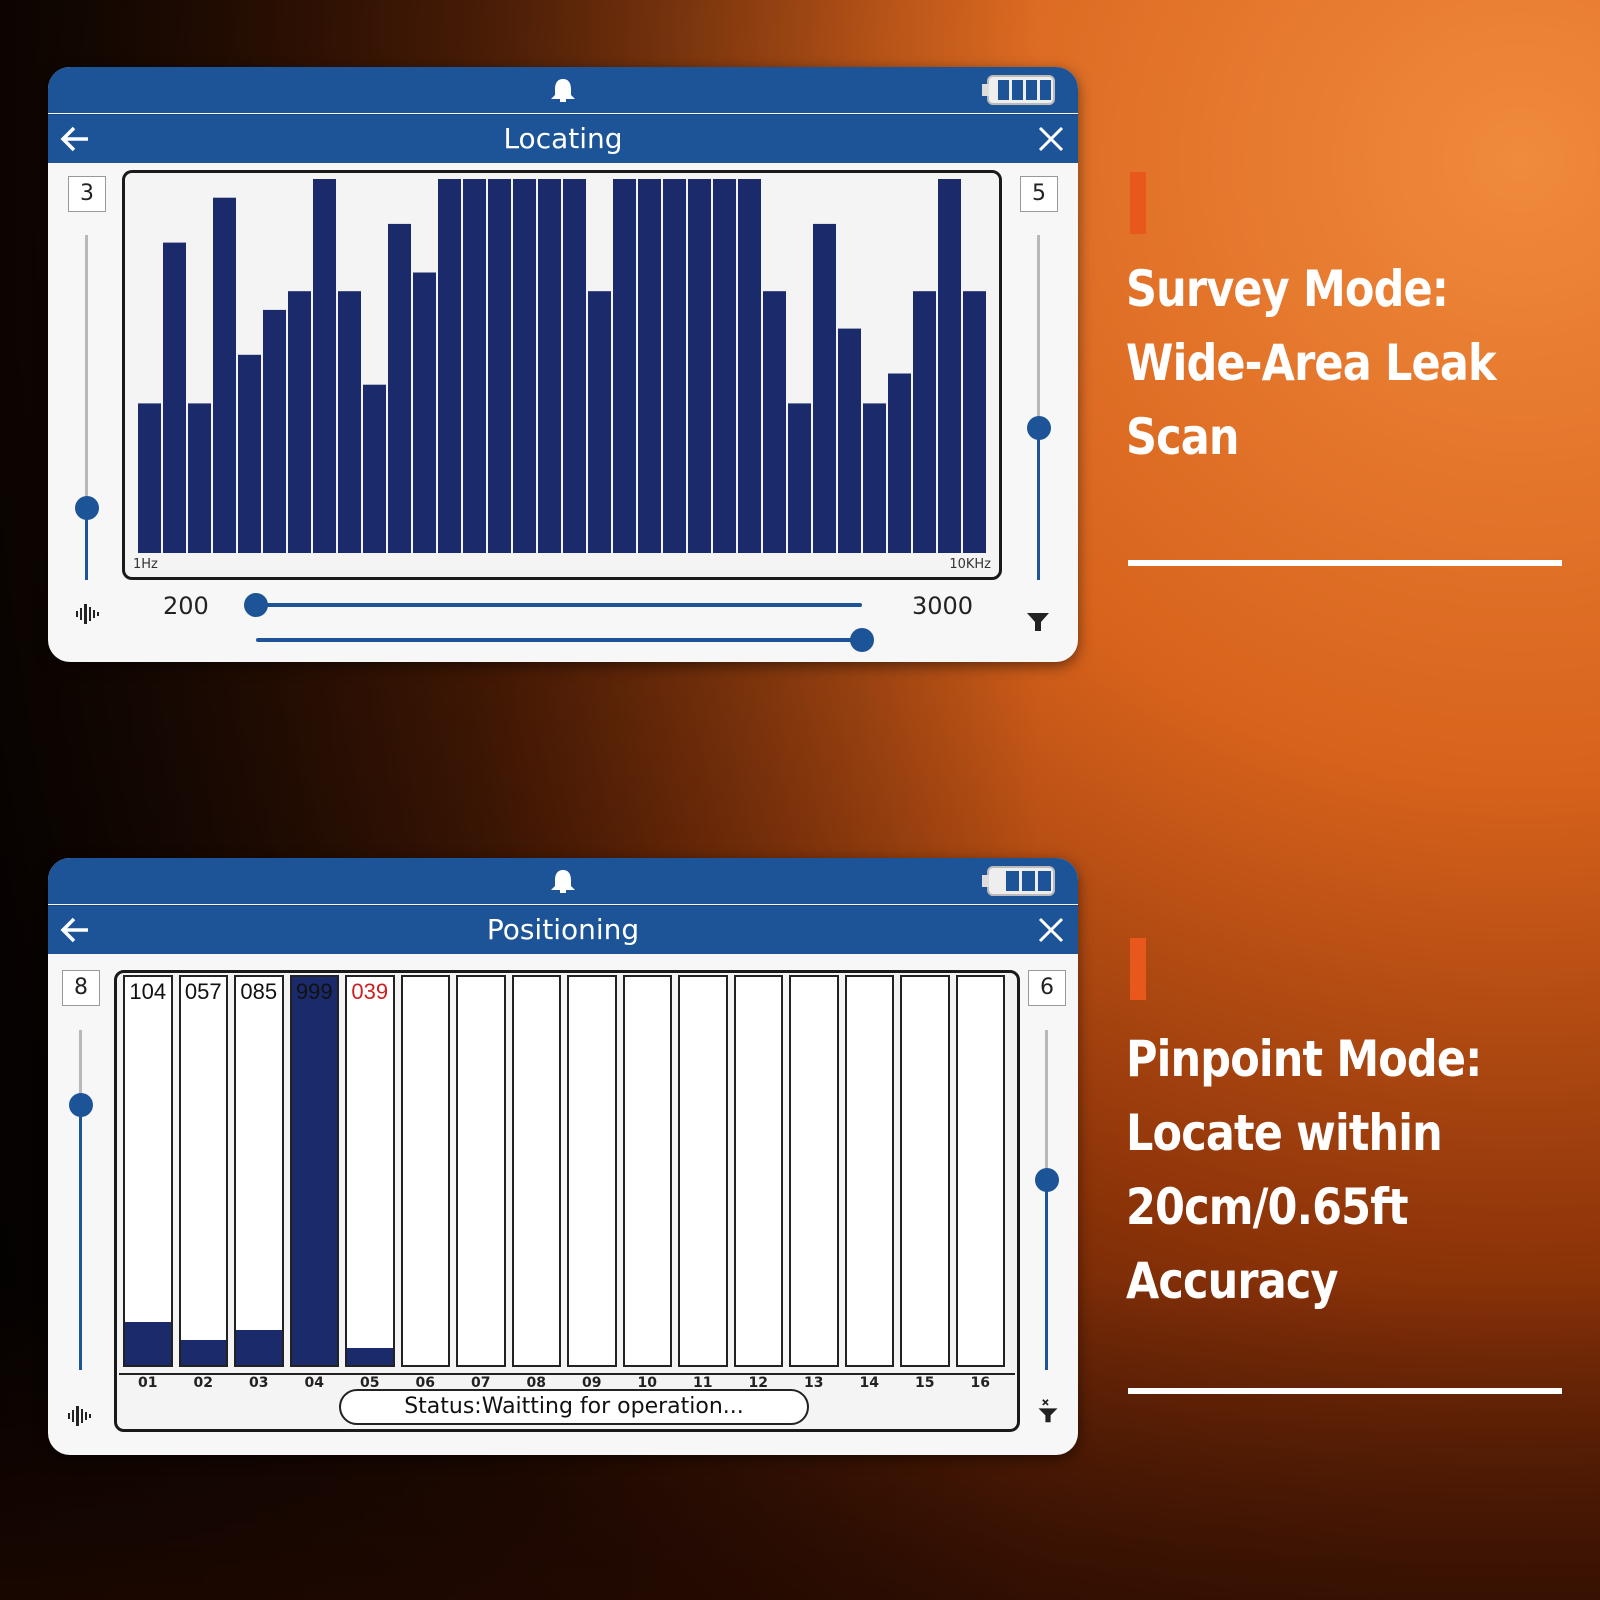 The width and height of the screenshot is (1600, 1600). Describe the element at coordinates (1232, 1281) in the screenshot. I see `caption-line: Accuracy` at that location.